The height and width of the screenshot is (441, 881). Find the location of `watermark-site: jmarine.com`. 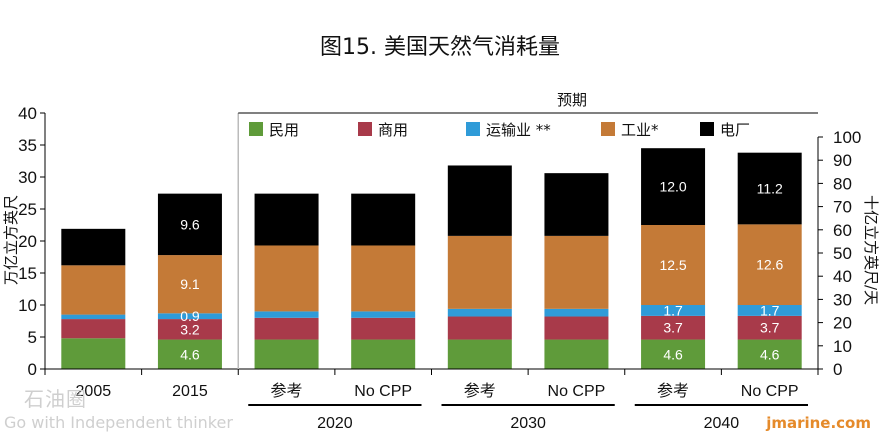

watermark-site: jmarine.com is located at coordinates (818, 423).